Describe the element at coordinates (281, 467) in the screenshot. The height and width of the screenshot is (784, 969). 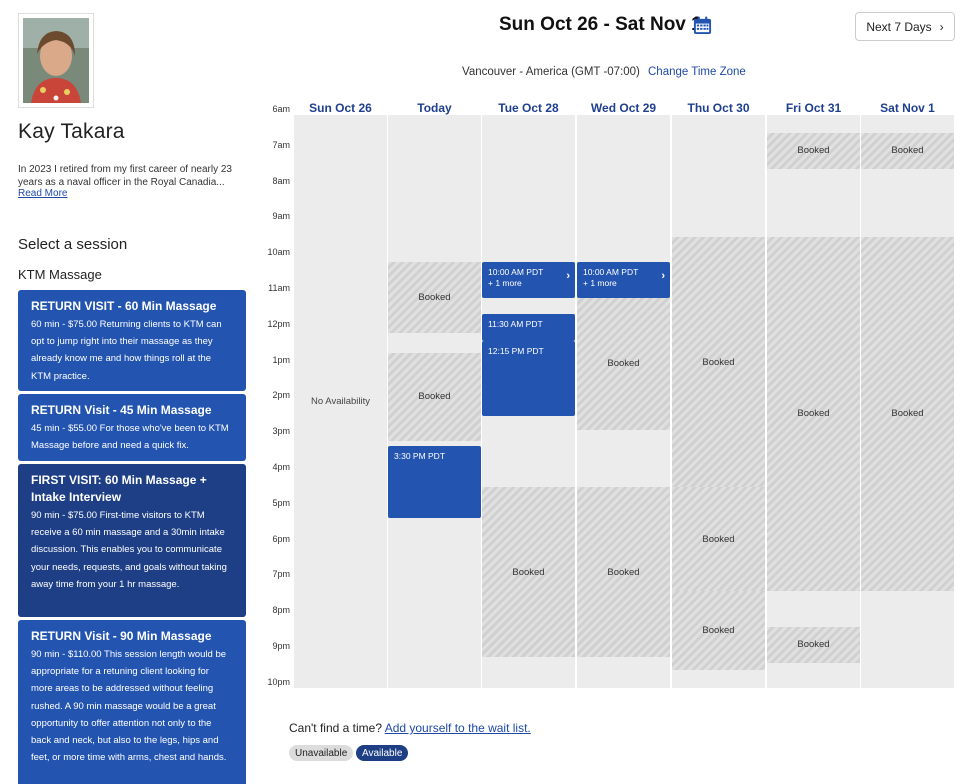
I see `hour-label: 4pm` at that location.